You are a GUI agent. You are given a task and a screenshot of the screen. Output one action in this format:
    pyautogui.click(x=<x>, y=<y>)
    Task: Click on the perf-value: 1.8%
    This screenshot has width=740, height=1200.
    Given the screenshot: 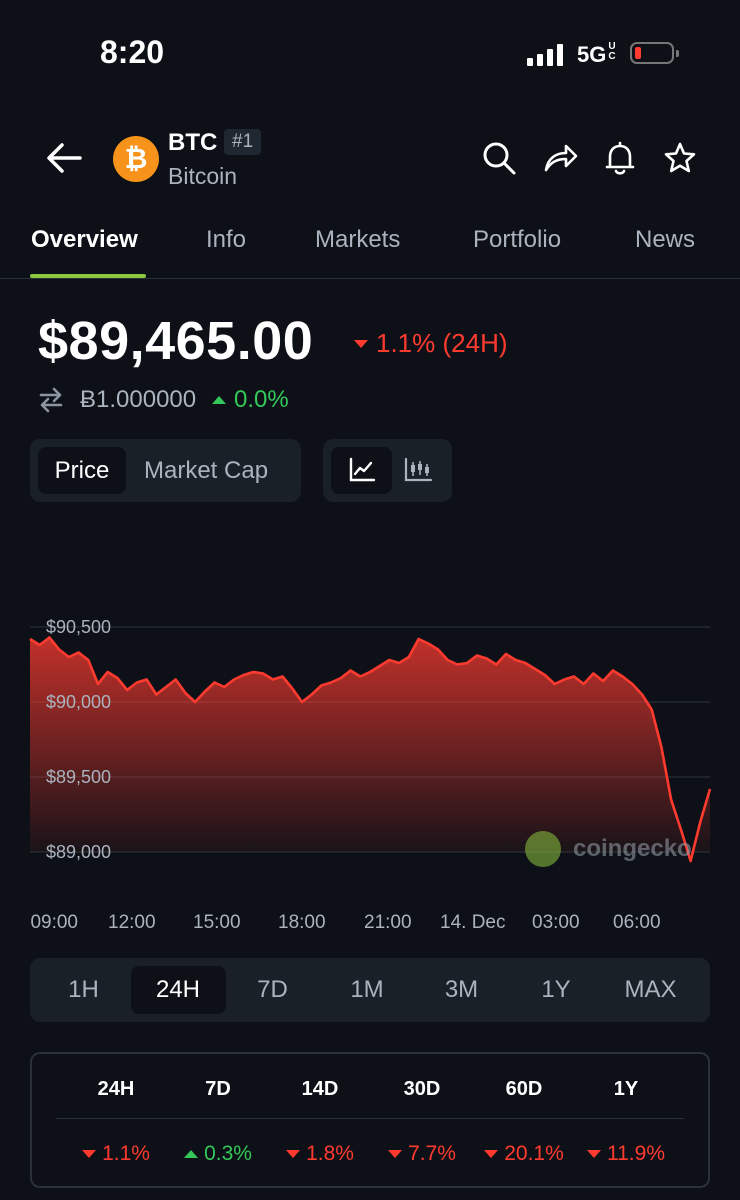 What is the action you would take?
    pyautogui.click(x=320, y=1154)
    